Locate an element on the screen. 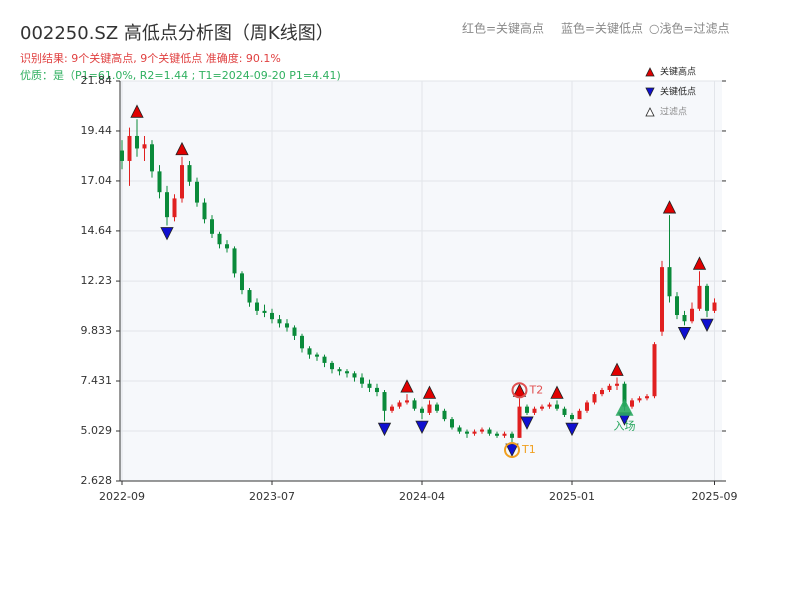 The image size is (800, 604). note: ○浅色=过滤点 is located at coordinates (689, 29).